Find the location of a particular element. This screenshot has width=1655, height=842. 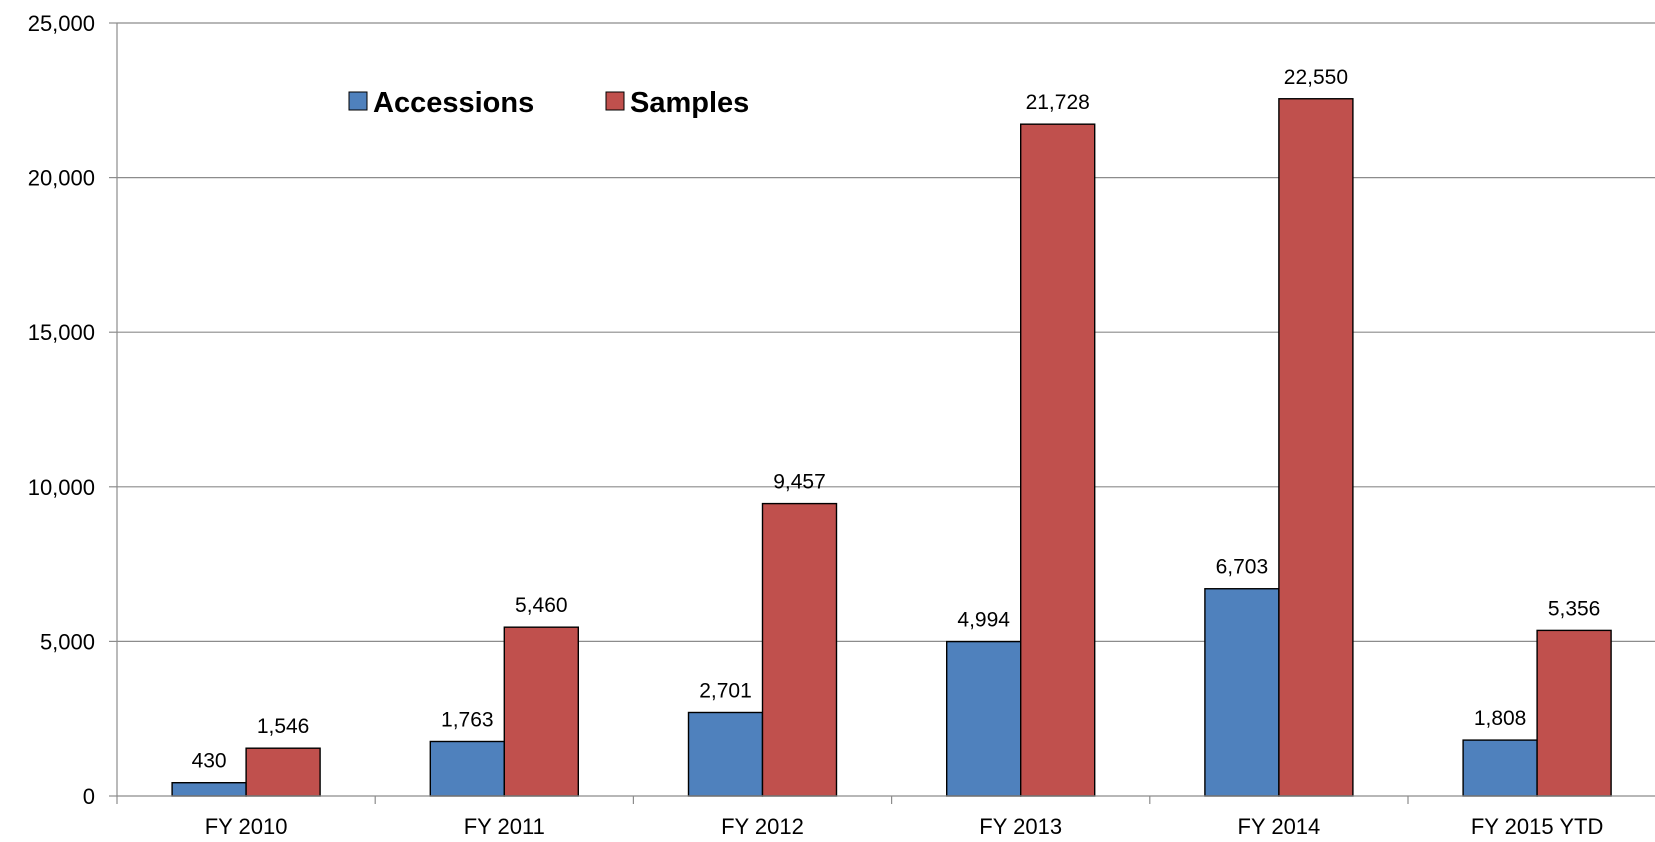

y-tick-label: 10,000 is located at coordinates (61, 487).